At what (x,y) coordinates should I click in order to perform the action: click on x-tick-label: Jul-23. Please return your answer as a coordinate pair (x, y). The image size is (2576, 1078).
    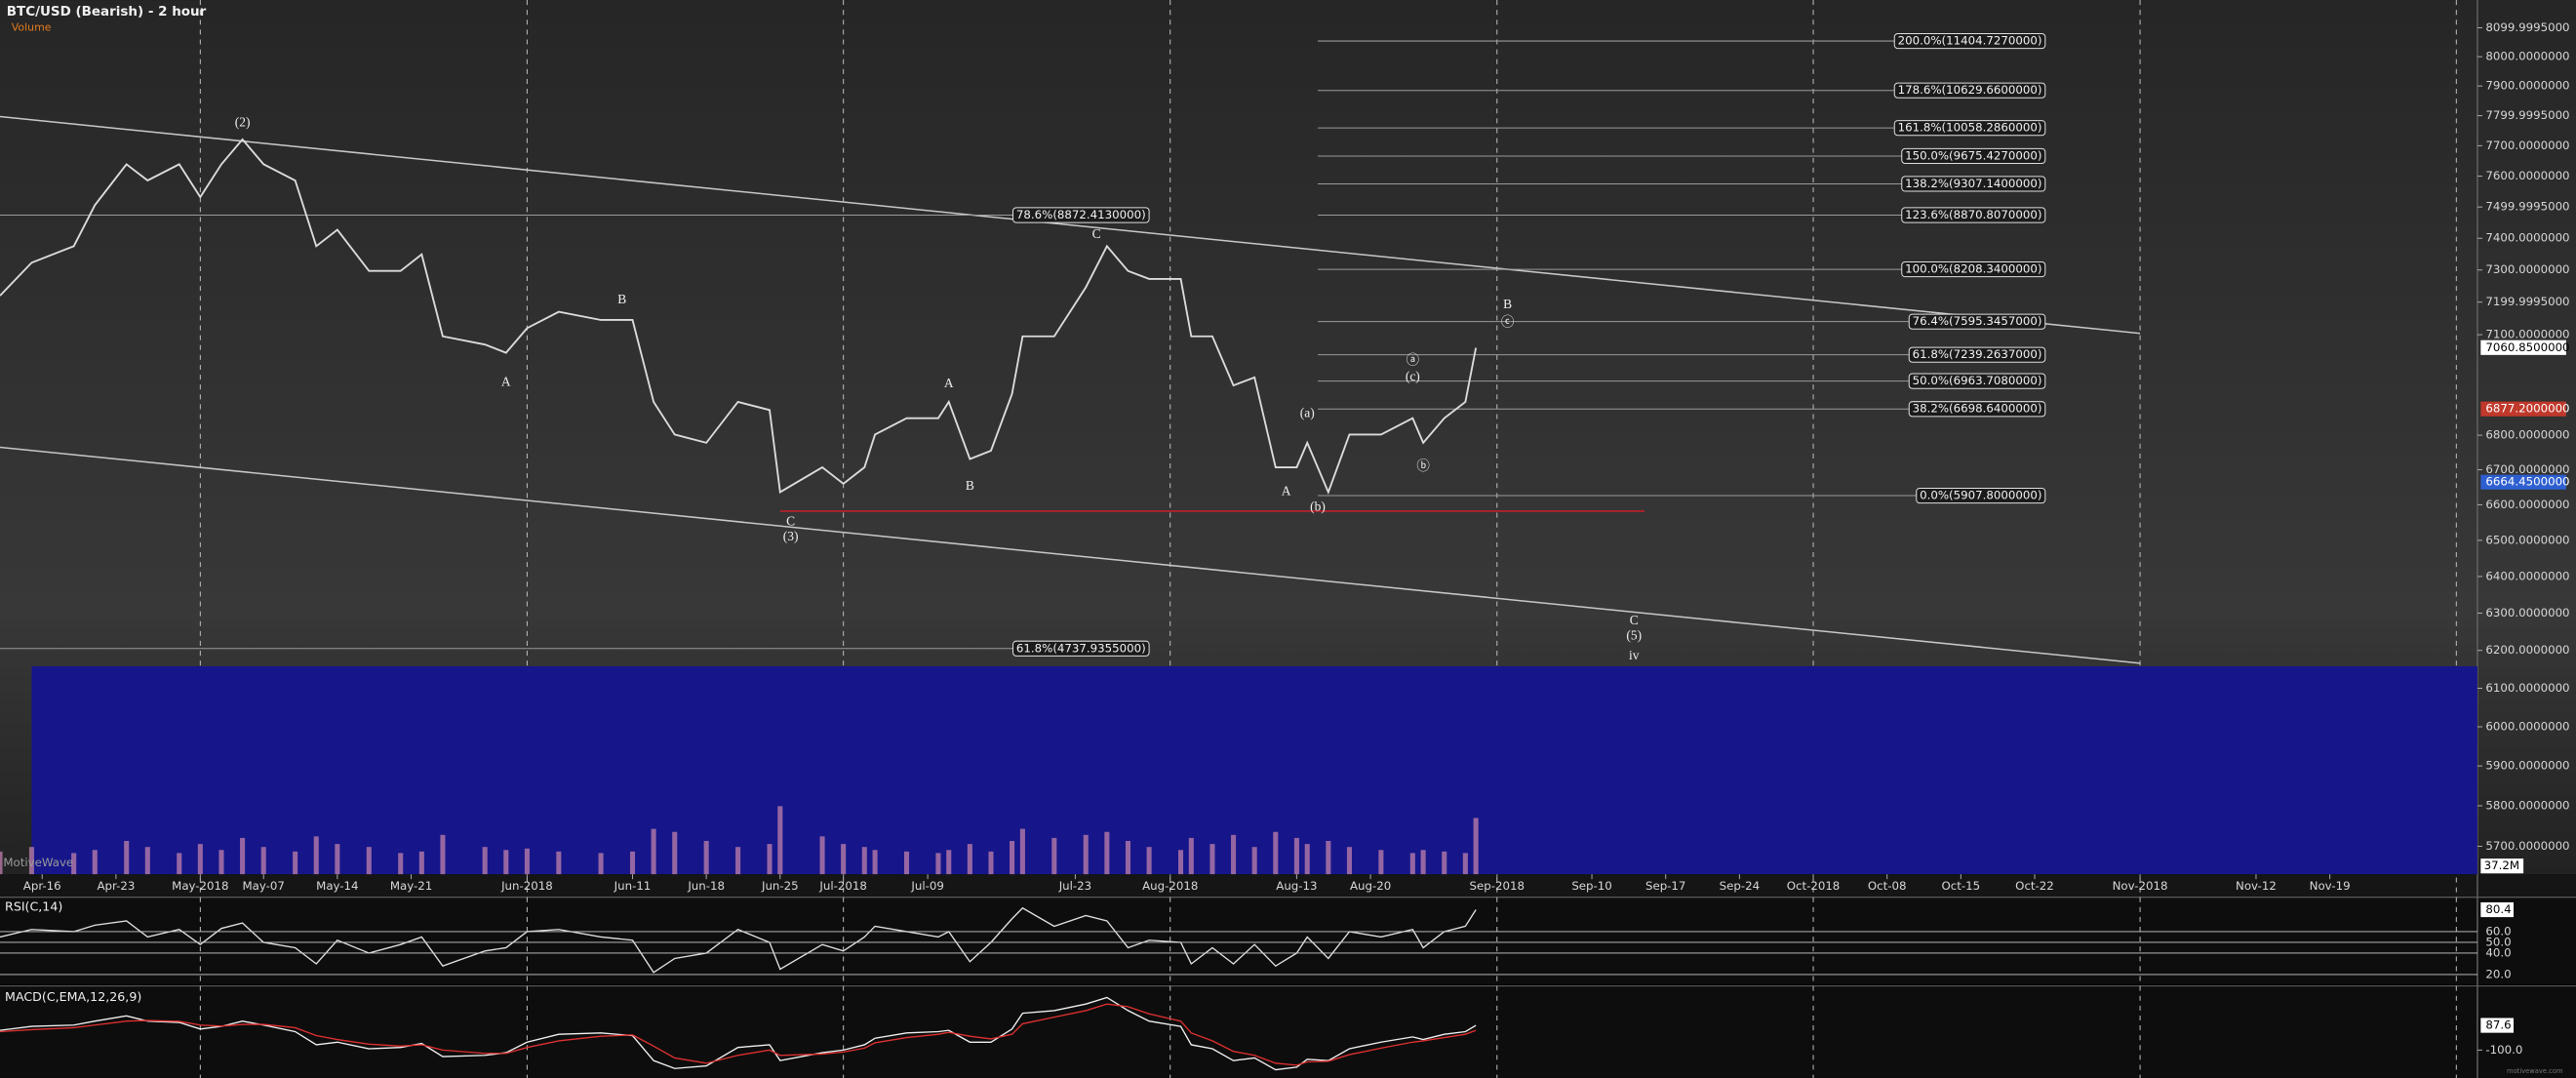
    Looking at the image, I should click on (1074, 886).